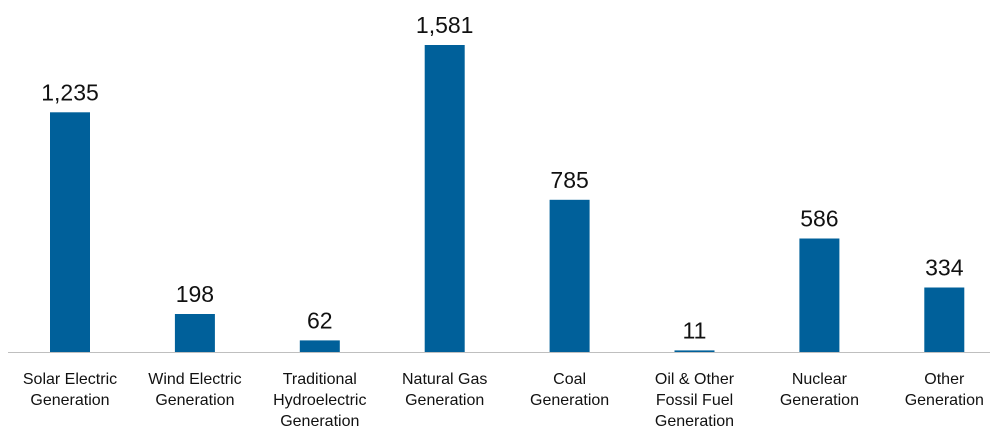 This screenshot has width=993, height=434. What do you see at coordinates (569, 390) in the screenshot?
I see `category-label-coal-generation: Coal Generation` at bounding box center [569, 390].